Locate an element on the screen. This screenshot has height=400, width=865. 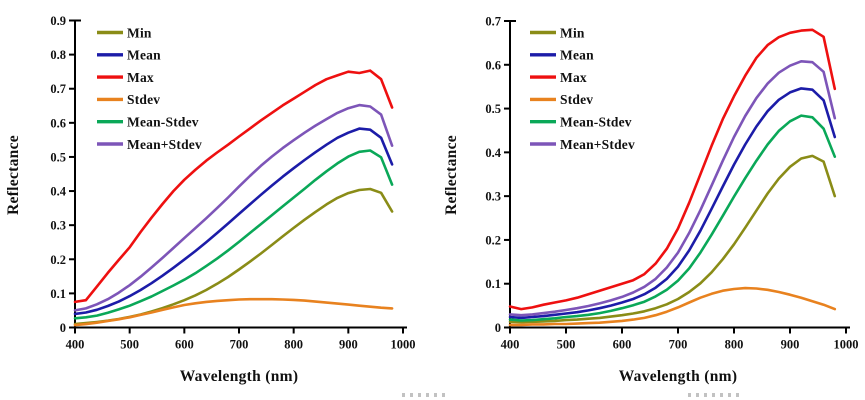
y-tick-label: 0.9 is located at coordinates (58, 21).